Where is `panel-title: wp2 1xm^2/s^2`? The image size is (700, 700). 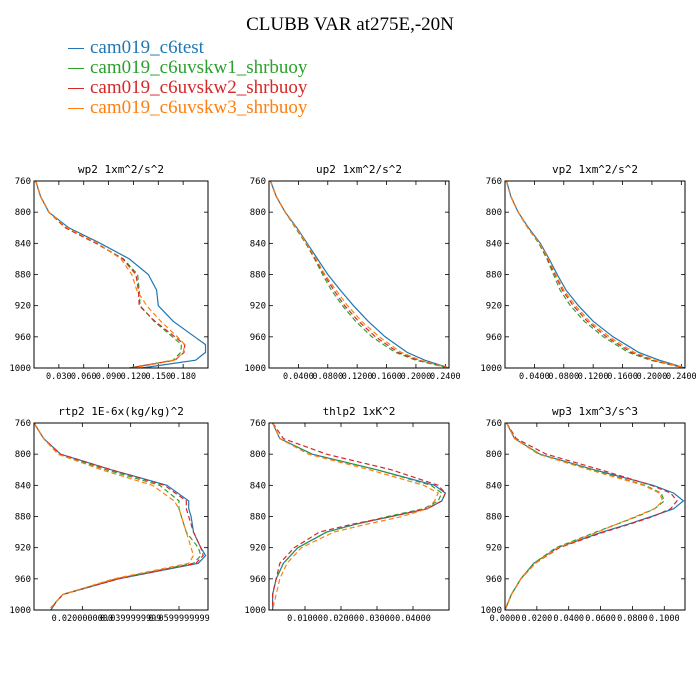
panel-title: wp2 1xm^2/s^2 is located at coordinates (121, 169).